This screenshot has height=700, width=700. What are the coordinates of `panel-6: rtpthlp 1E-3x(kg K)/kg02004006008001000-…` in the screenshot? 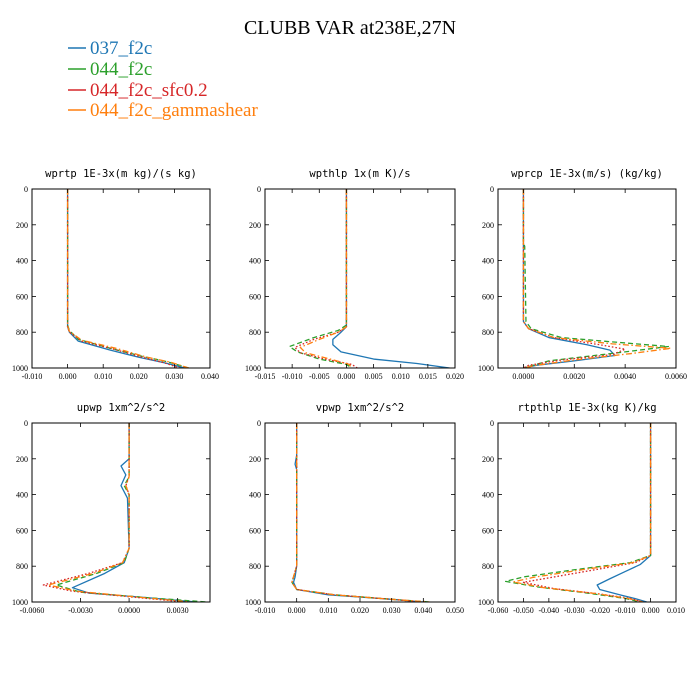 It's located at (581, 508).